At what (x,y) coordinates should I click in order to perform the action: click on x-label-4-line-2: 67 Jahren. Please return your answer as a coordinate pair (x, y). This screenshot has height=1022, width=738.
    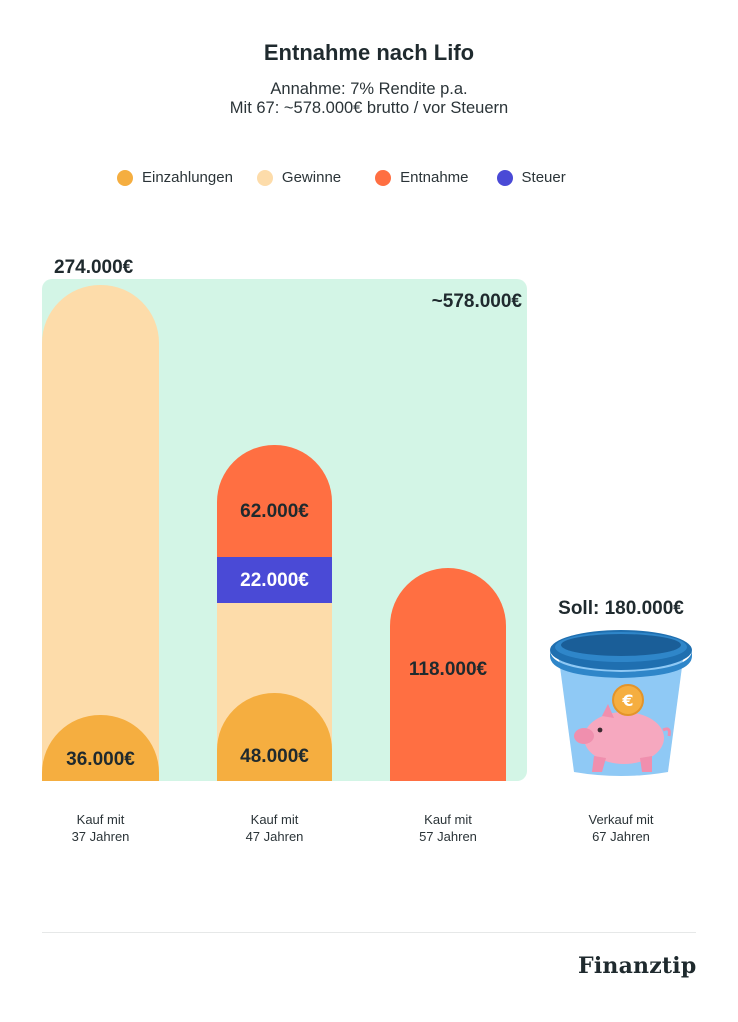
    Looking at the image, I should click on (621, 836).